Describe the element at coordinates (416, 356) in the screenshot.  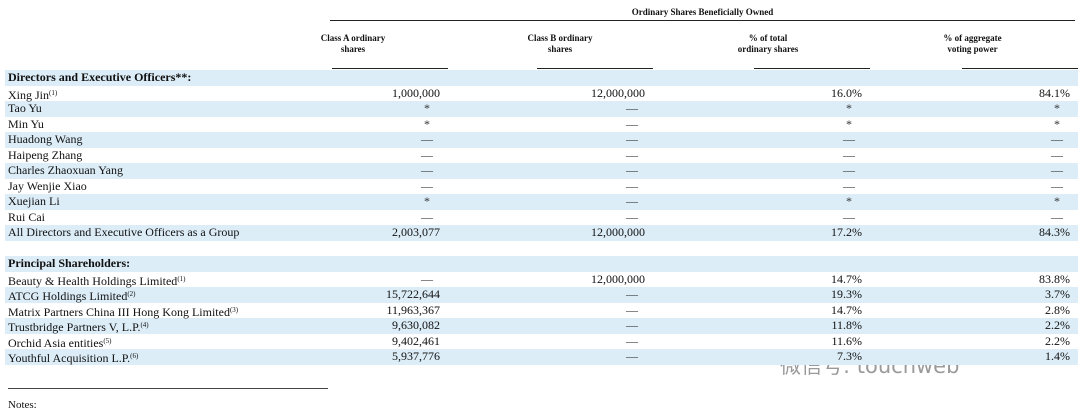
I see `cell-value: 5,937,776` at that location.